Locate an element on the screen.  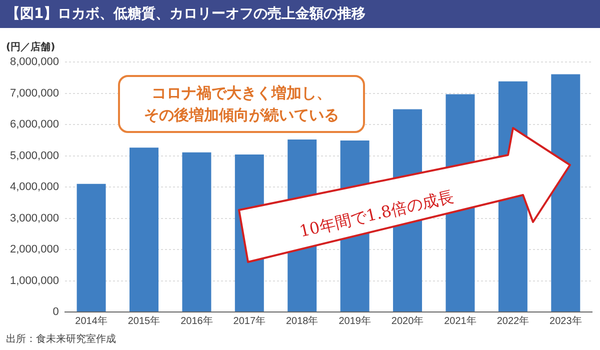
annotation: その後増加傾向が続いている is located at coordinates (241, 115).